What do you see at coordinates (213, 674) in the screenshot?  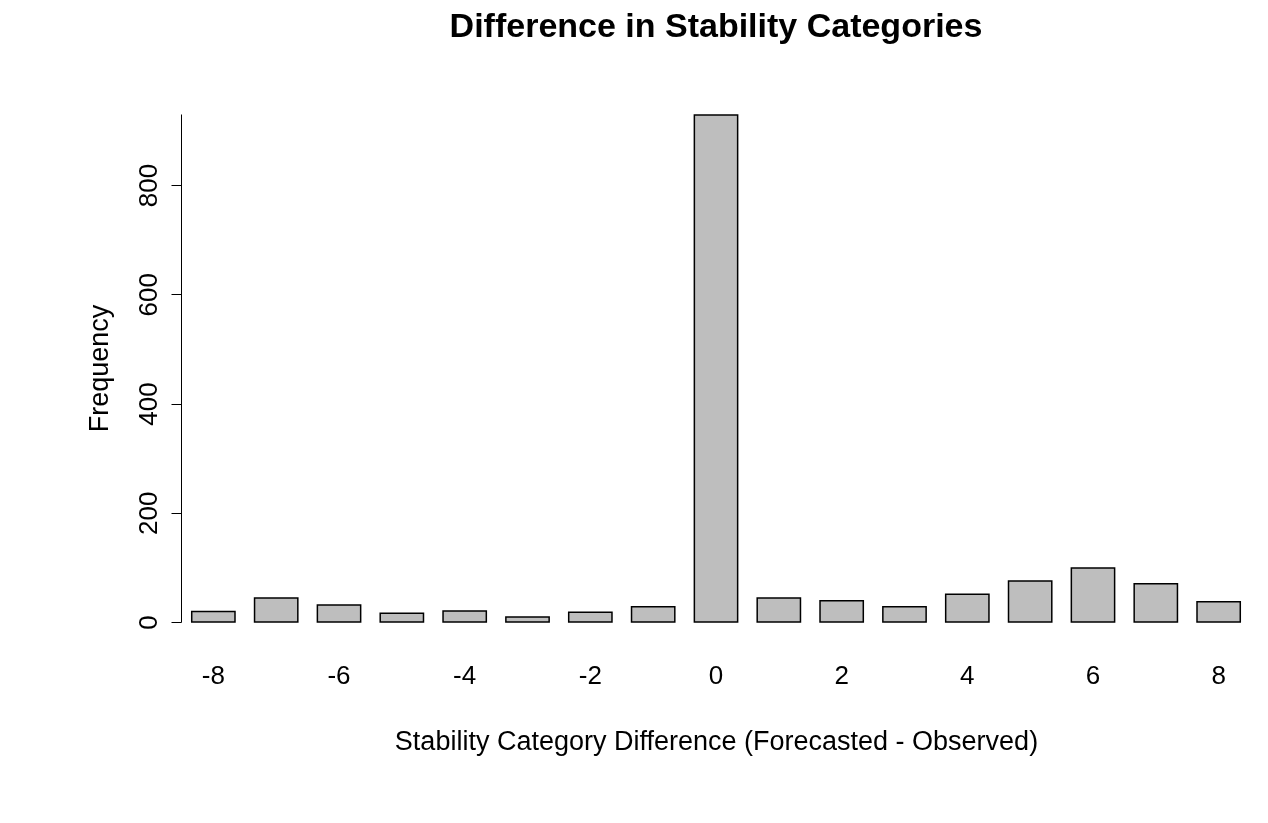 I see `x-tick-label: -8` at bounding box center [213, 674].